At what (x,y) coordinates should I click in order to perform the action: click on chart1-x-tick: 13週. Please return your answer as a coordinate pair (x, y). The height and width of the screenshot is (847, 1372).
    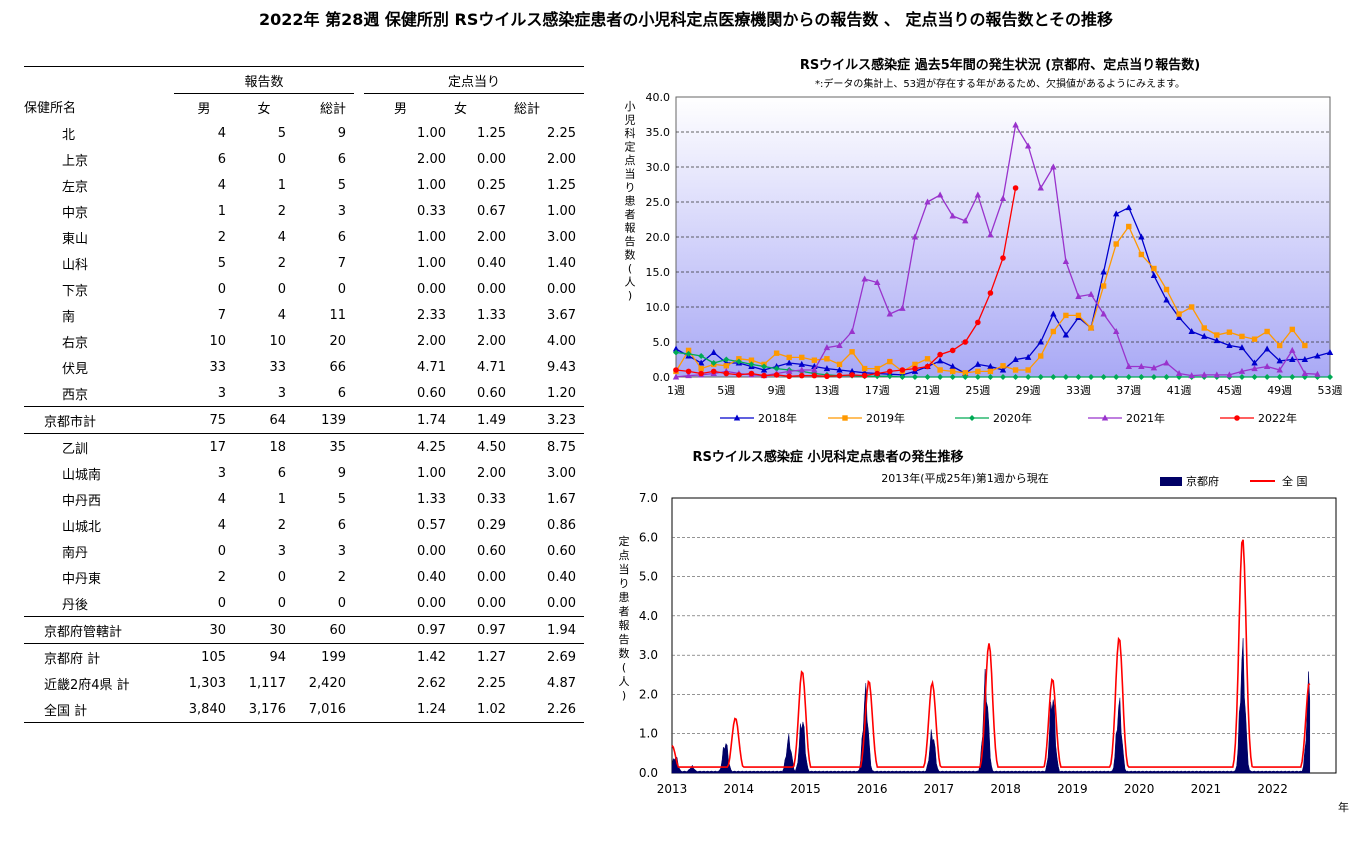
    Looking at the image, I should click on (826, 390).